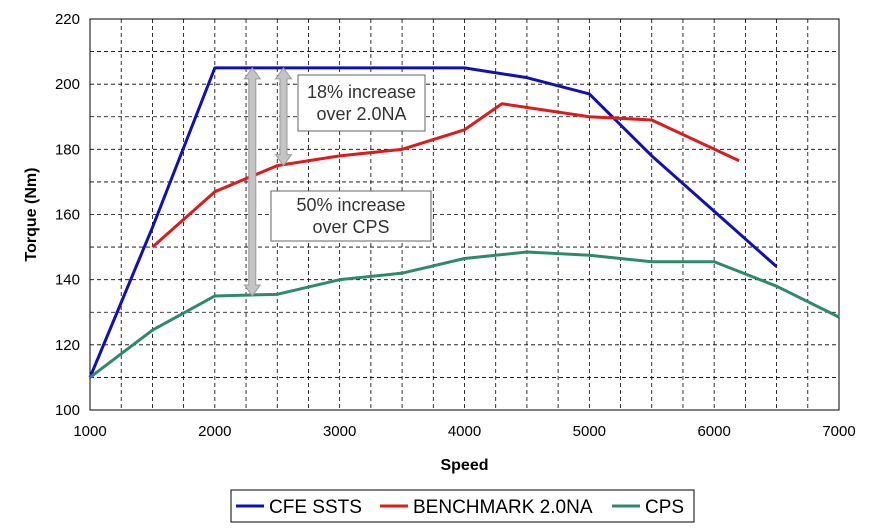  Describe the element at coordinates (89, 431) in the screenshot. I see `x-tick-label: 1000` at that location.